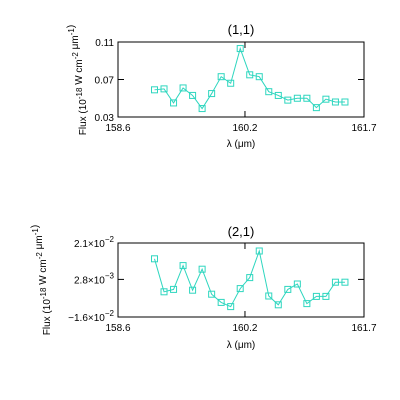 The height and width of the screenshot is (400, 400). What do you see at coordinates (241, 231) in the screenshot?
I see `chart-title: (2,1)` at bounding box center [241, 231].